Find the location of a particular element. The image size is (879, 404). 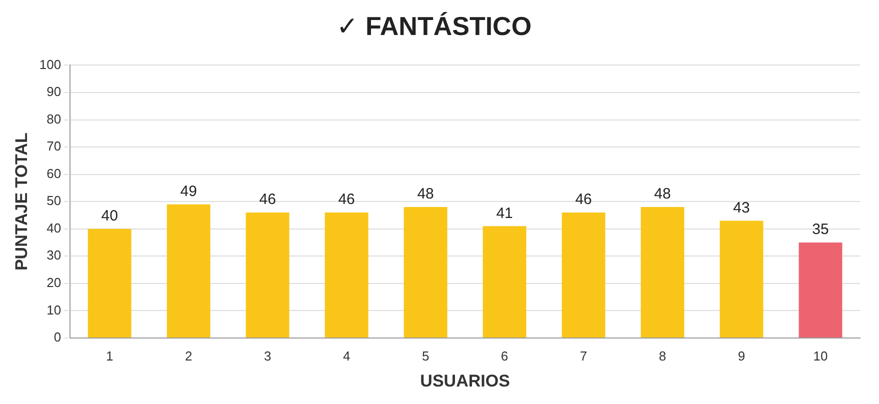

y-tick-label: 80 is located at coordinates (54, 118).